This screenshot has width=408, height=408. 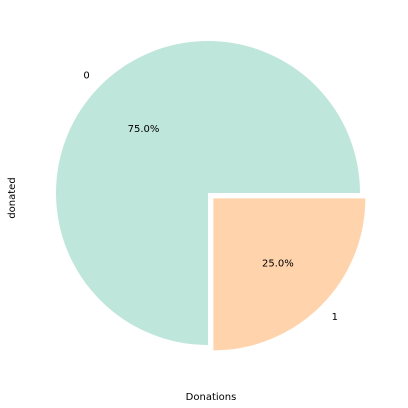 What do you see at coordinates (335, 317) in the screenshot?
I see `slice-category-label: 1` at bounding box center [335, 317].